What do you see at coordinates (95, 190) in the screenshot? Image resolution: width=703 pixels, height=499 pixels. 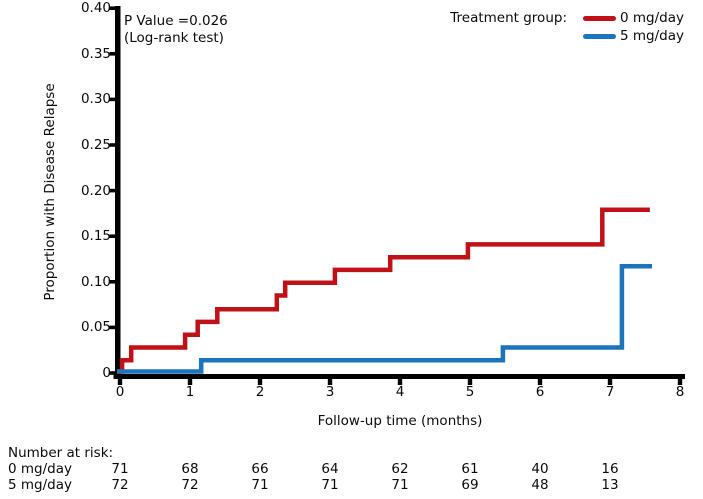 I see `y-tick-label: 0.20` at bounding box center [95, 190].